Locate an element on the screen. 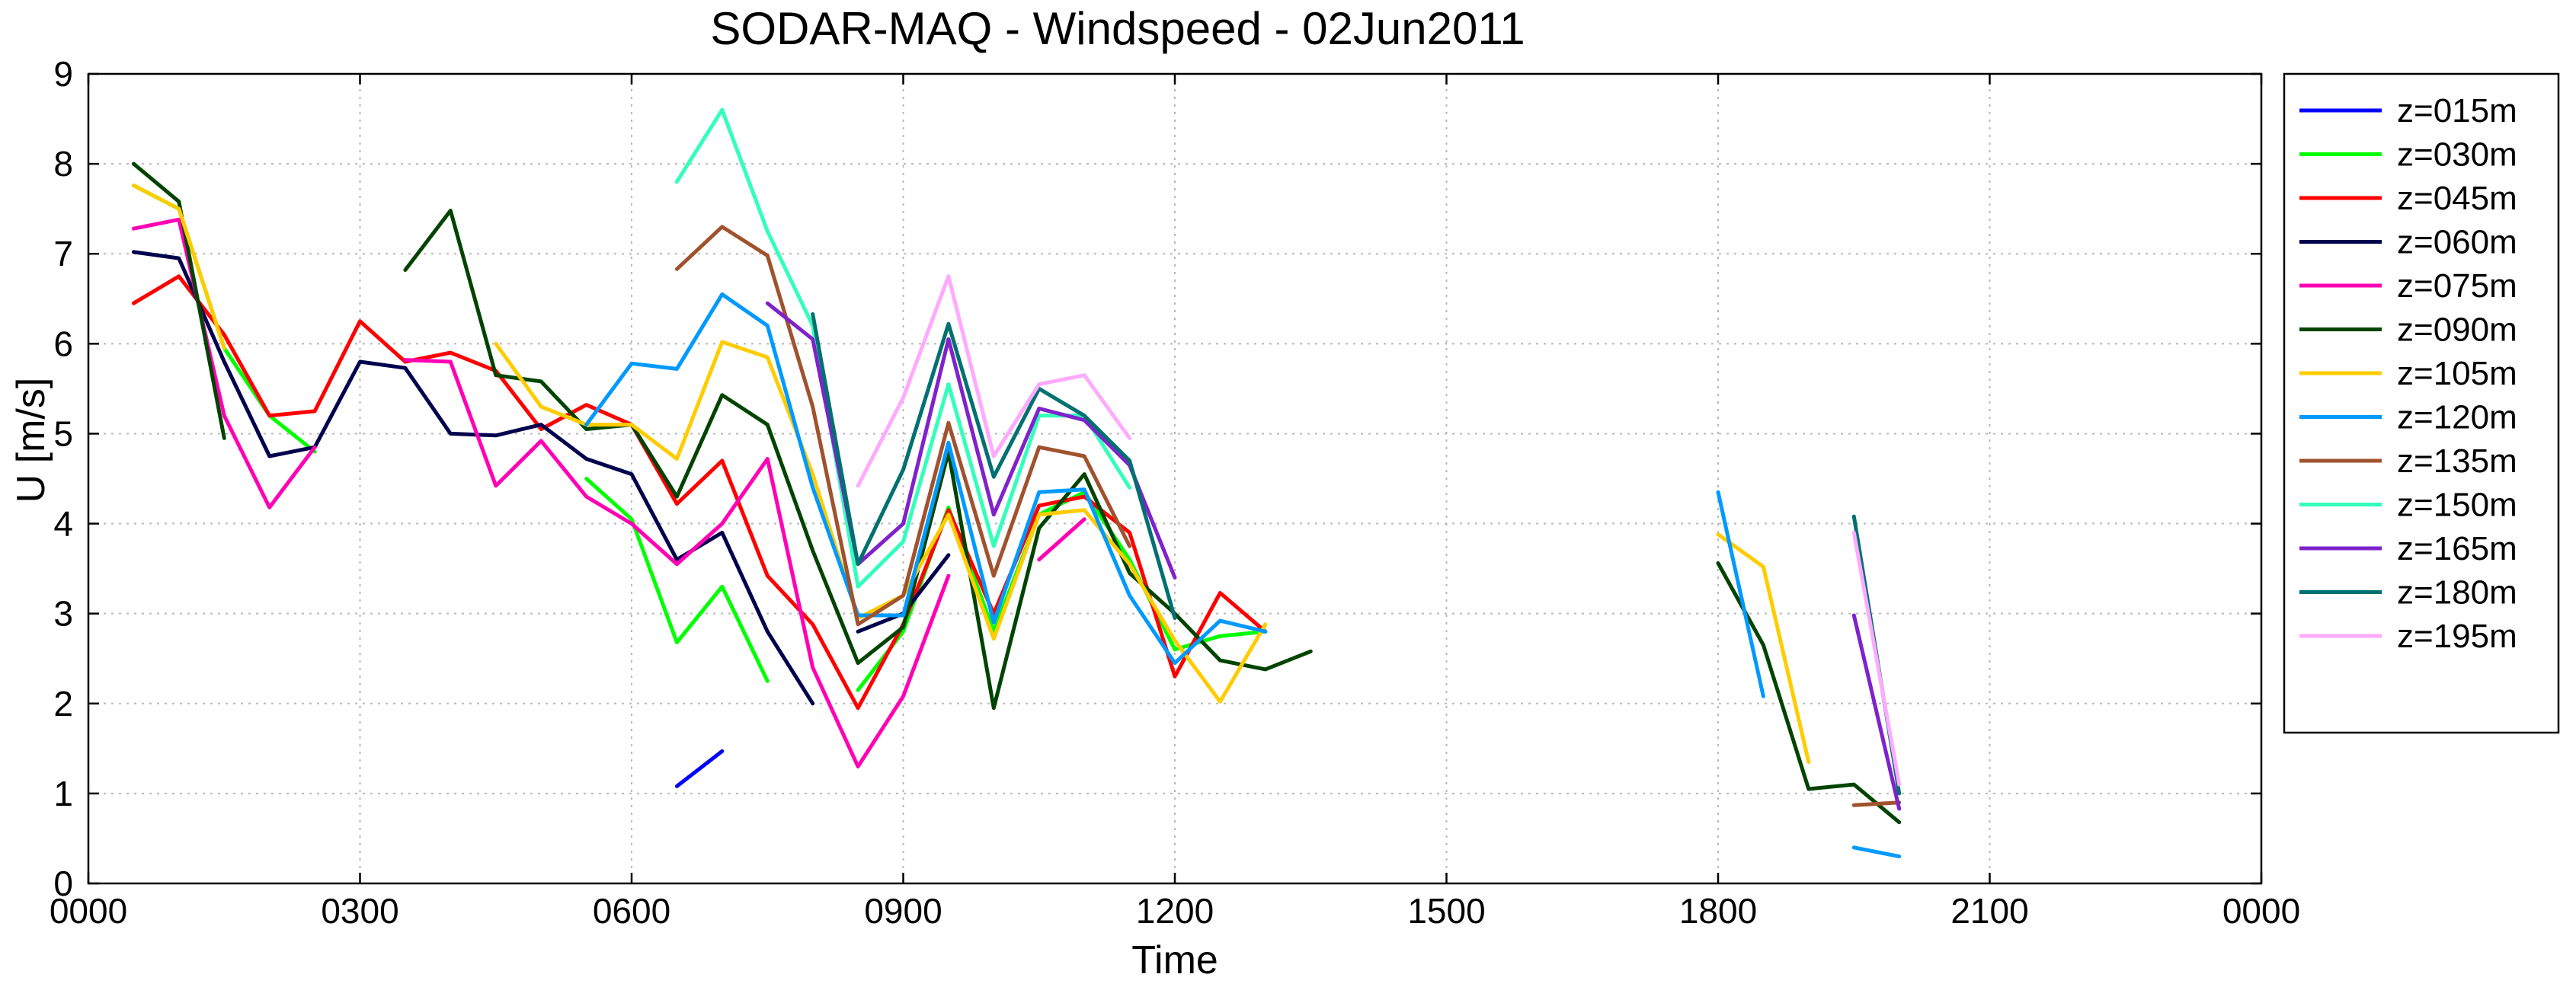  y-tick-label: 5 is located at coordinates (63, 433).